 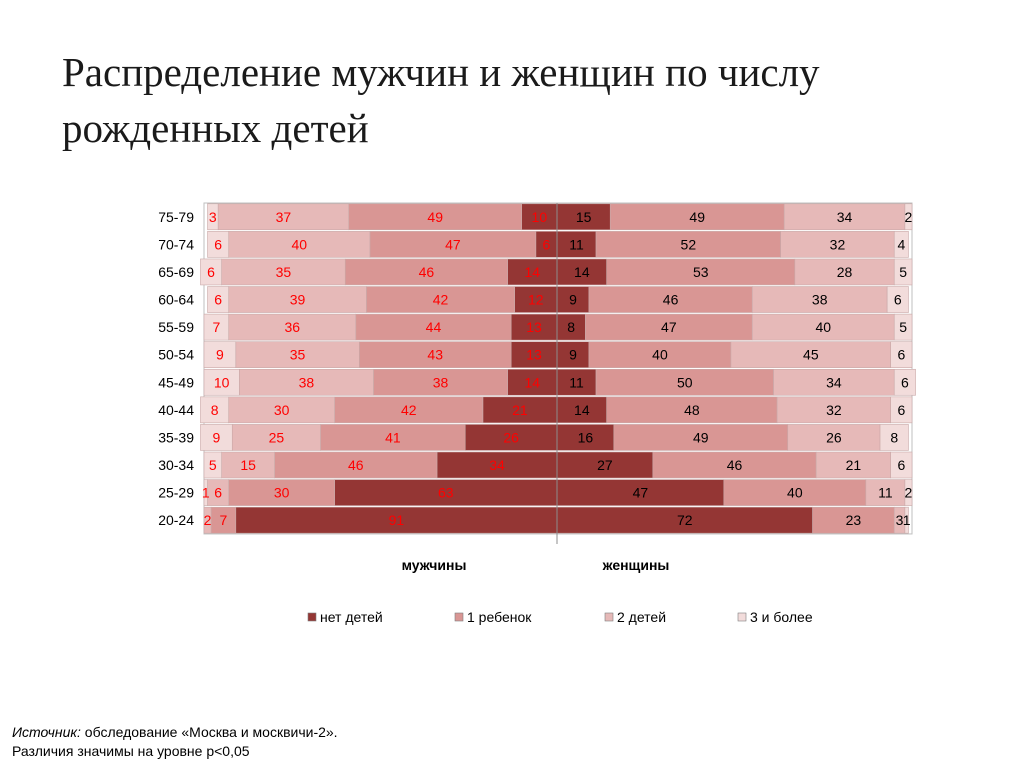 What do you see at coordinates (298, 300) in the screenshot?
I see `data-label-men: 39` at bounding box center [298, 300].